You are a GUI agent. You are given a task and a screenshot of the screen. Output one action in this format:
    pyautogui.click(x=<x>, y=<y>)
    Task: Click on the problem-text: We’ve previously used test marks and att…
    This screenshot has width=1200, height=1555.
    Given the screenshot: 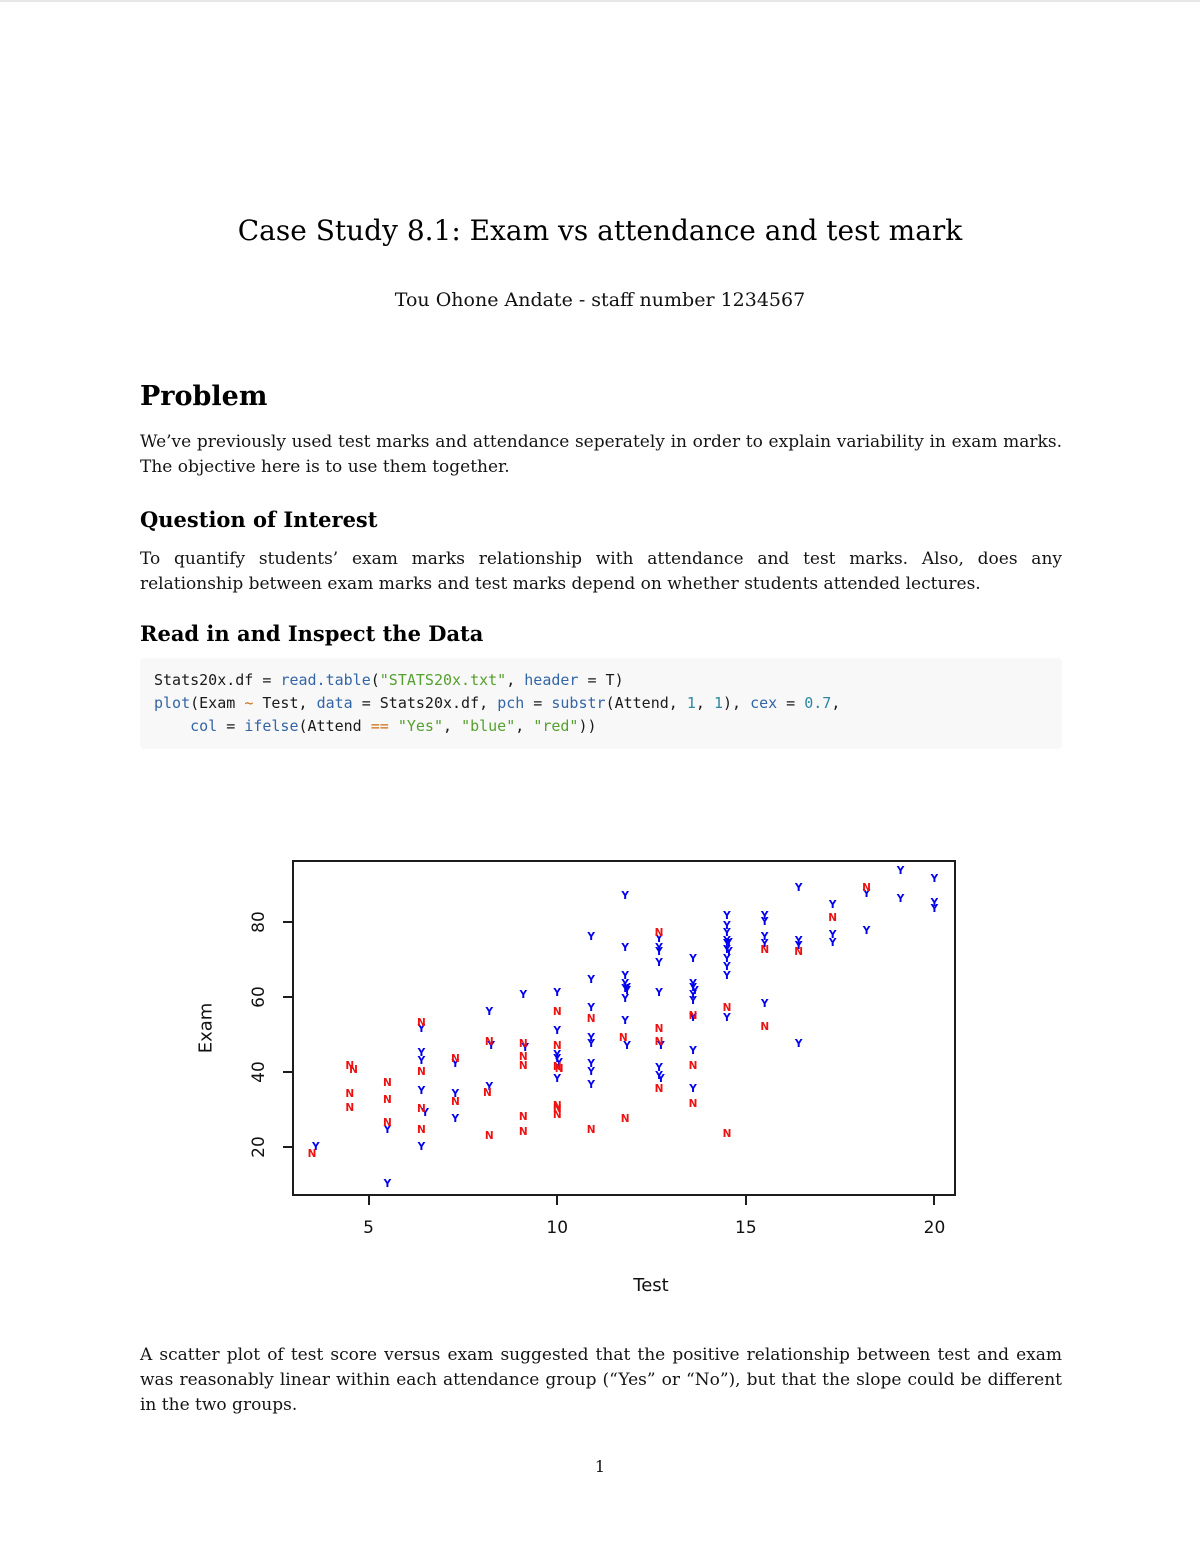 What is the action you would take?
    pyautogui.click(x=601, y=454)
    